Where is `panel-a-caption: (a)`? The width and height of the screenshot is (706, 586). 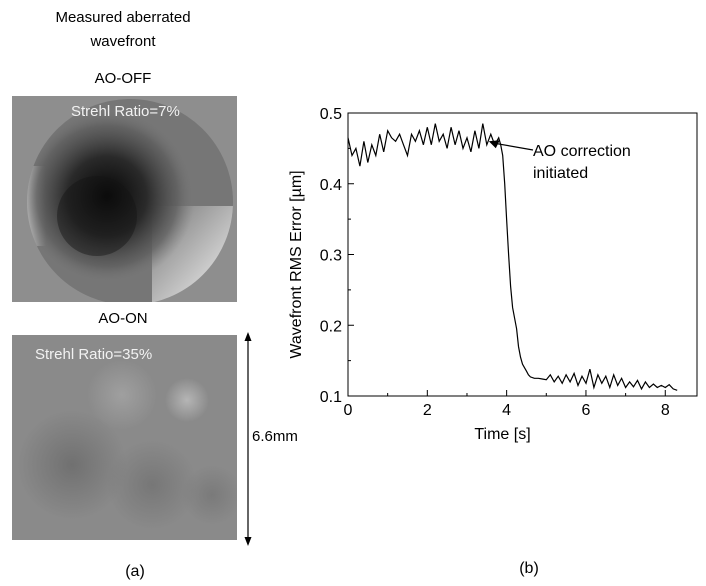 panel-a-caption: (a) is located at coordinates (135, 571).